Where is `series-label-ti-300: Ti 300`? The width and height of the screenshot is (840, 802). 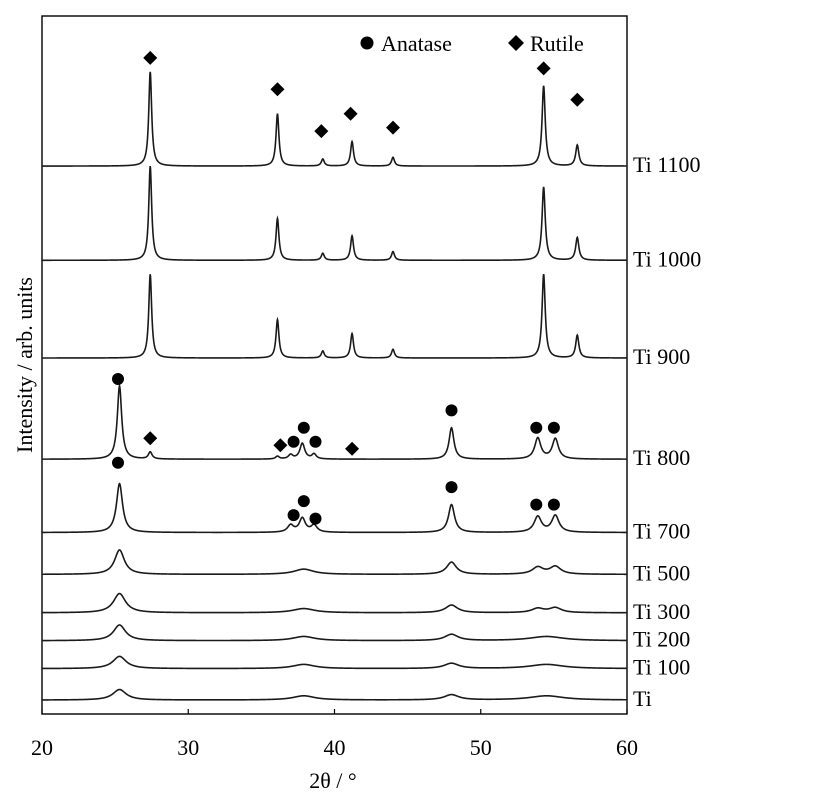 series-label-ti-300: Ti 300 is located at coordinates (661, 611).